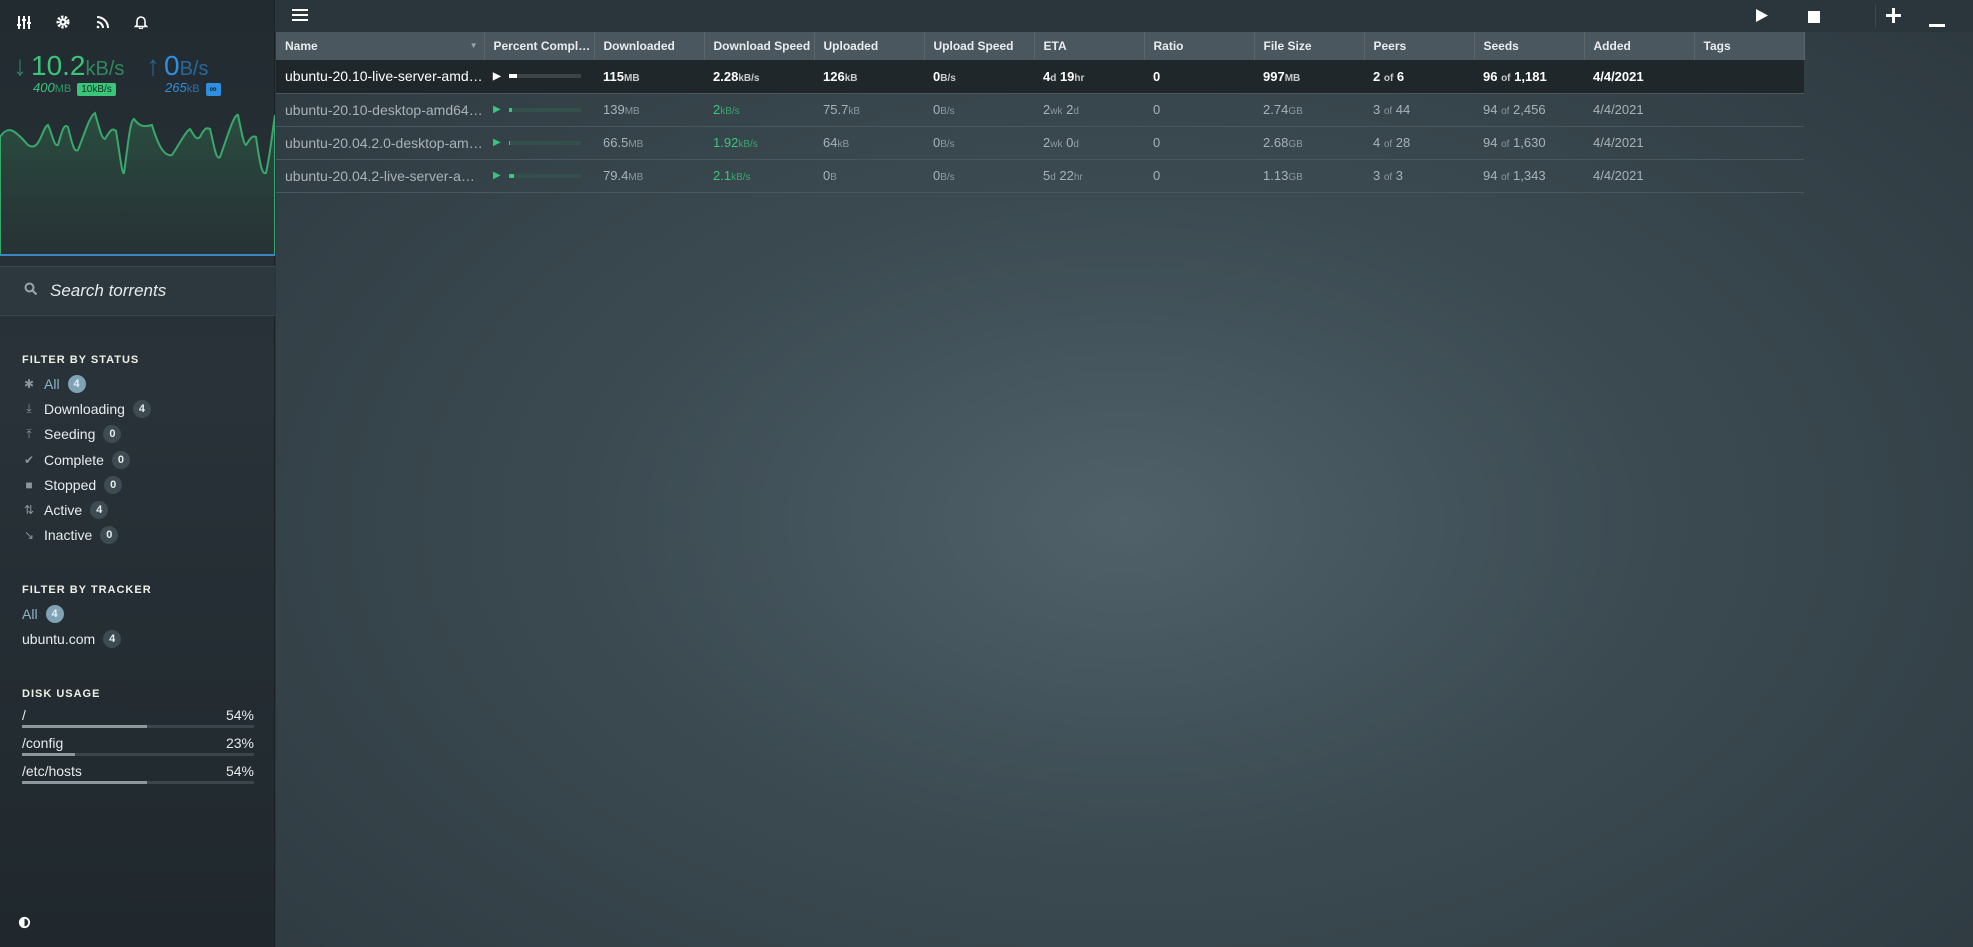  I want to click on column-header-file-size: File Size, so click(1309, 46).